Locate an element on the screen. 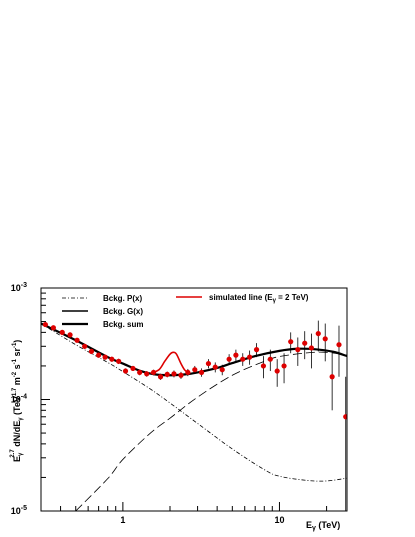 The image size is (415, 537). legend-bckg-sum-label: Bckg. sum is located at coordinates (123, 324).